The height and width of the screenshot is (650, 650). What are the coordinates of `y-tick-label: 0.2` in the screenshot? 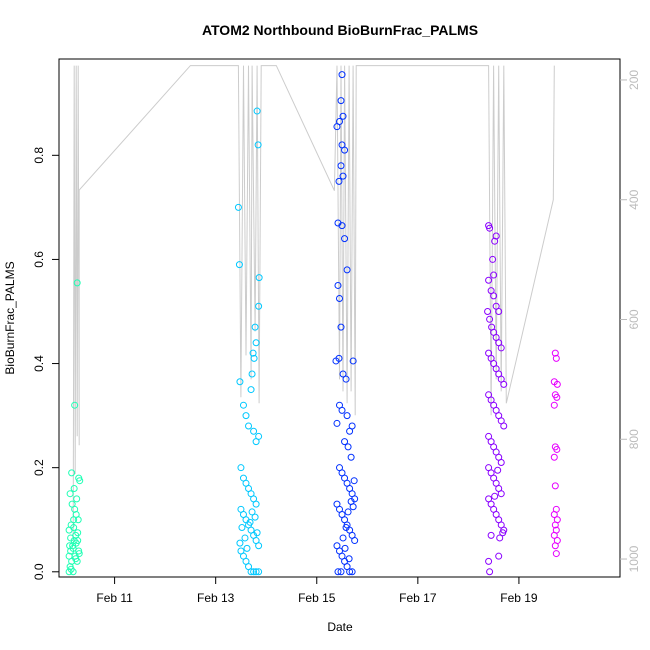 It's located at (39, 467).